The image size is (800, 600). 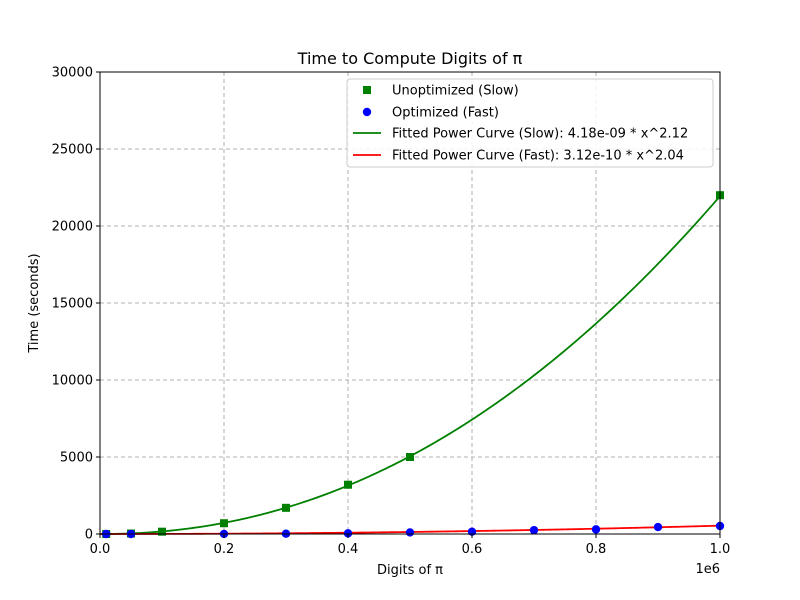 I want to click on y-tick-label: 5000, so click(x=76, y=458).